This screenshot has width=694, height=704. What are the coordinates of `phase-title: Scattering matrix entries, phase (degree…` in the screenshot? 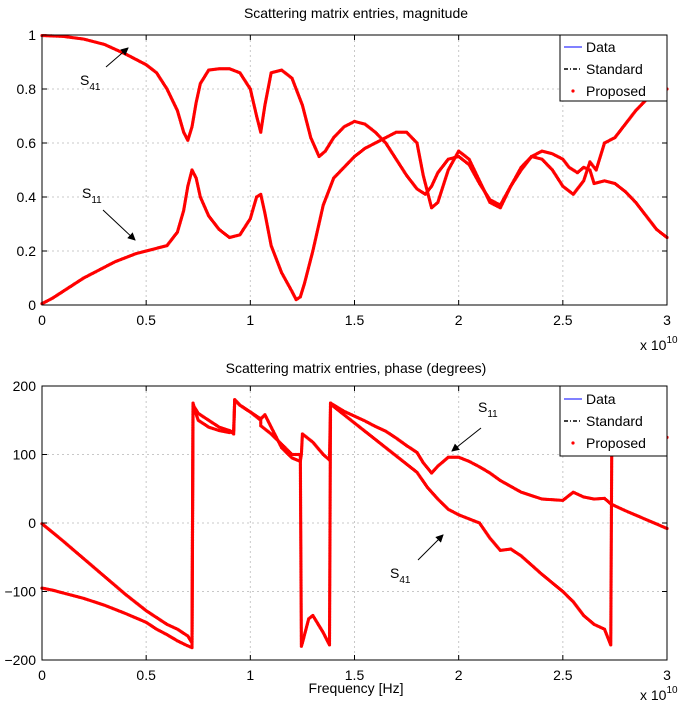 It's located at (356, 368).